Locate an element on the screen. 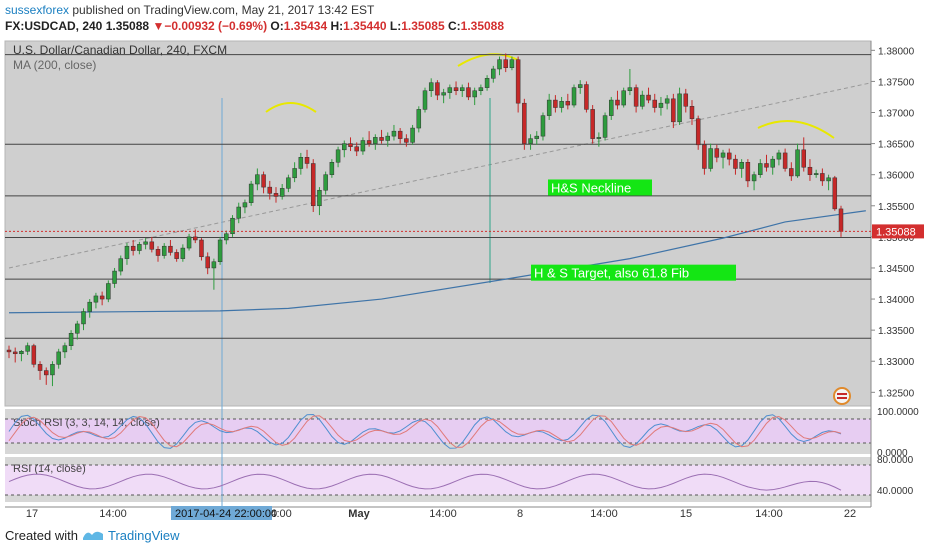  rsi-legend: RSI (14, close) is located at coordinates (49, 469).